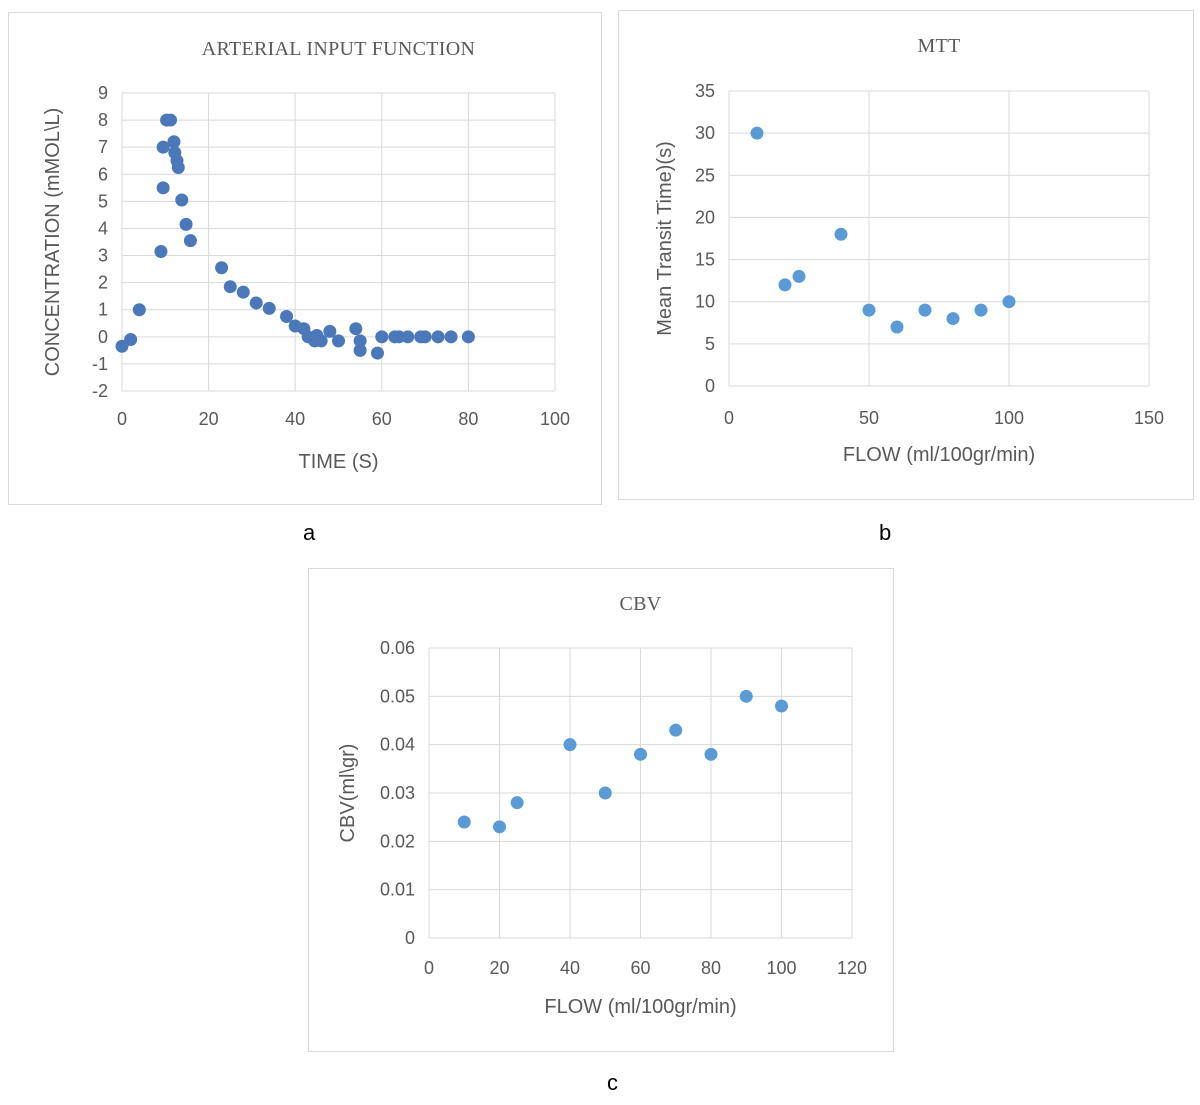  Describe the element at coordinates (103, 310) in the screenshot. I see `y-tick-label: 1` at that location.